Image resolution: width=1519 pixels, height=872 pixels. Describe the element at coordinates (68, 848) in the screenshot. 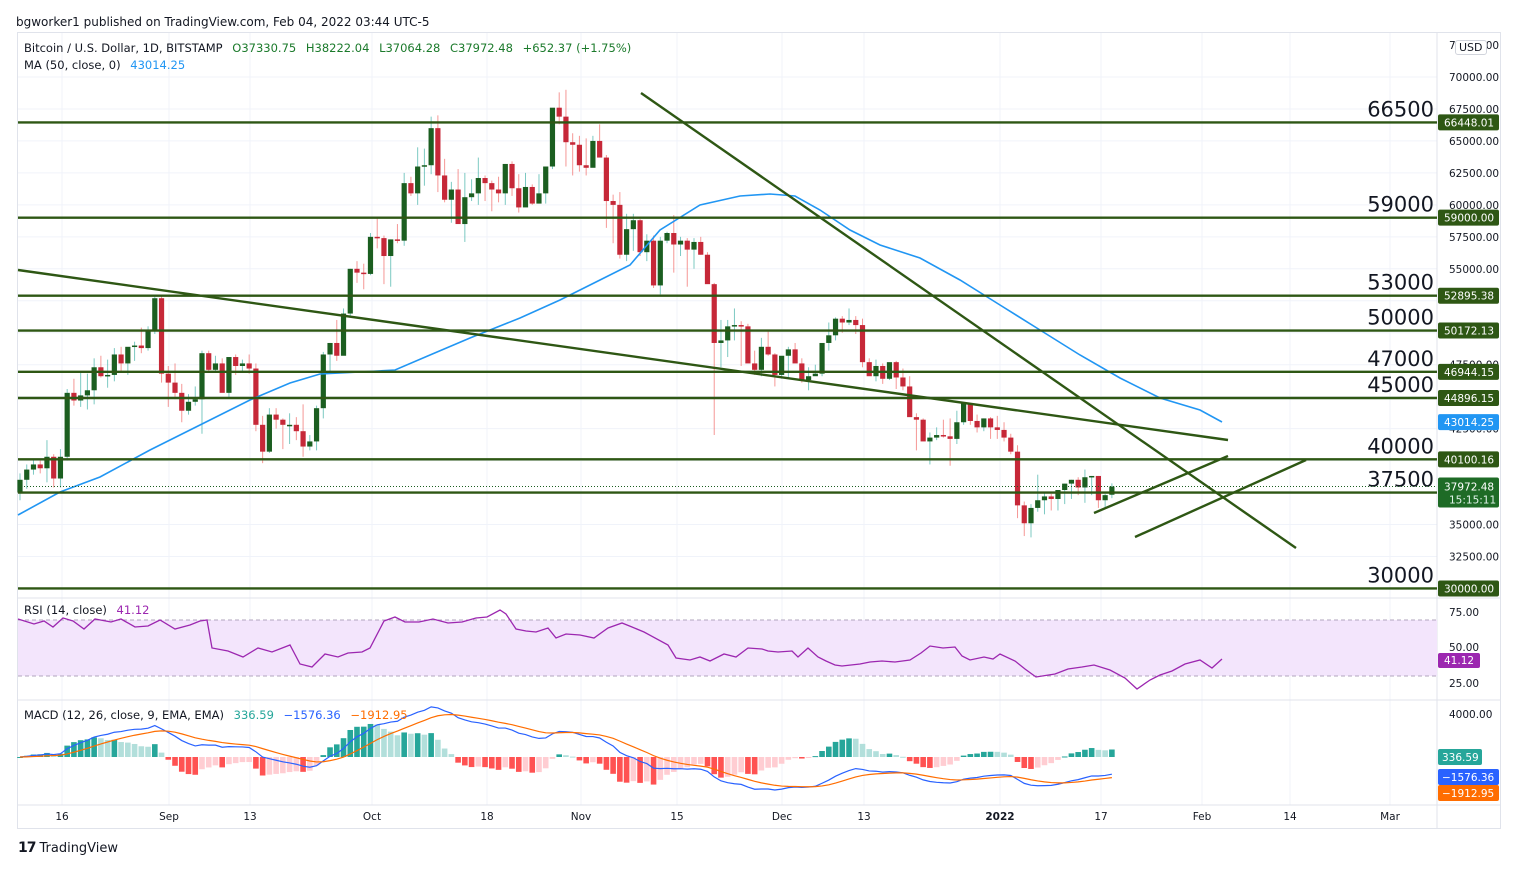

I see `tradingview-logo: 17 TradingView` at that location.